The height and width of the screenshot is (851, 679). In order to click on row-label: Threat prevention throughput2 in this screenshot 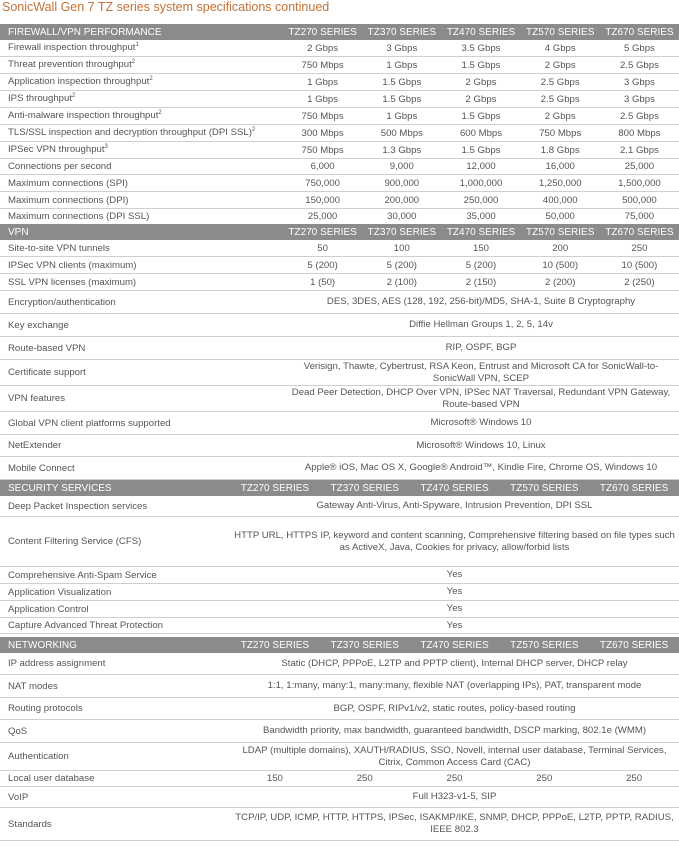, I will do `click(72, 65)`.